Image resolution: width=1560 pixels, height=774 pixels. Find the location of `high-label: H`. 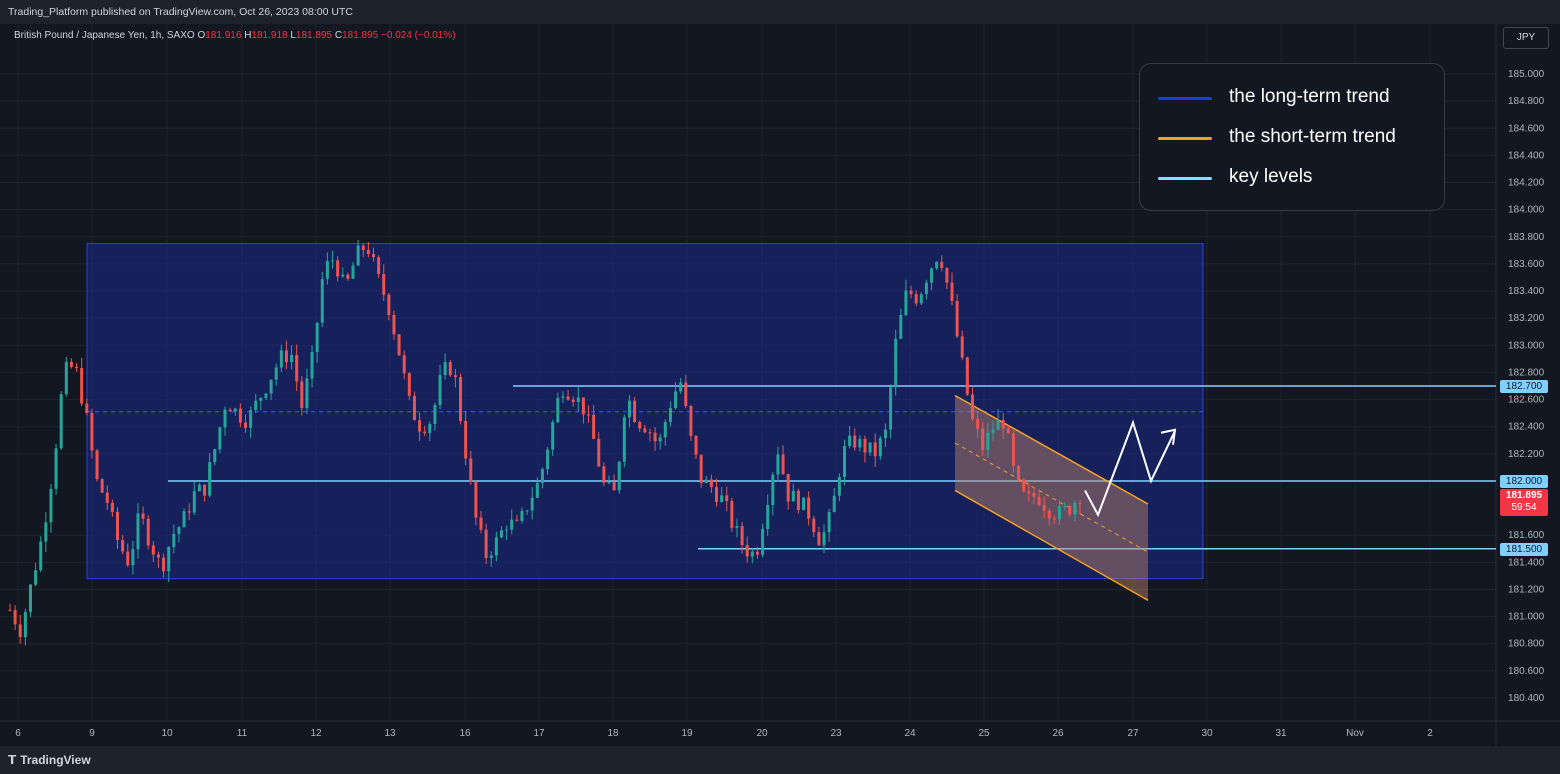

high-label: H is located at coordinates (248, 35).